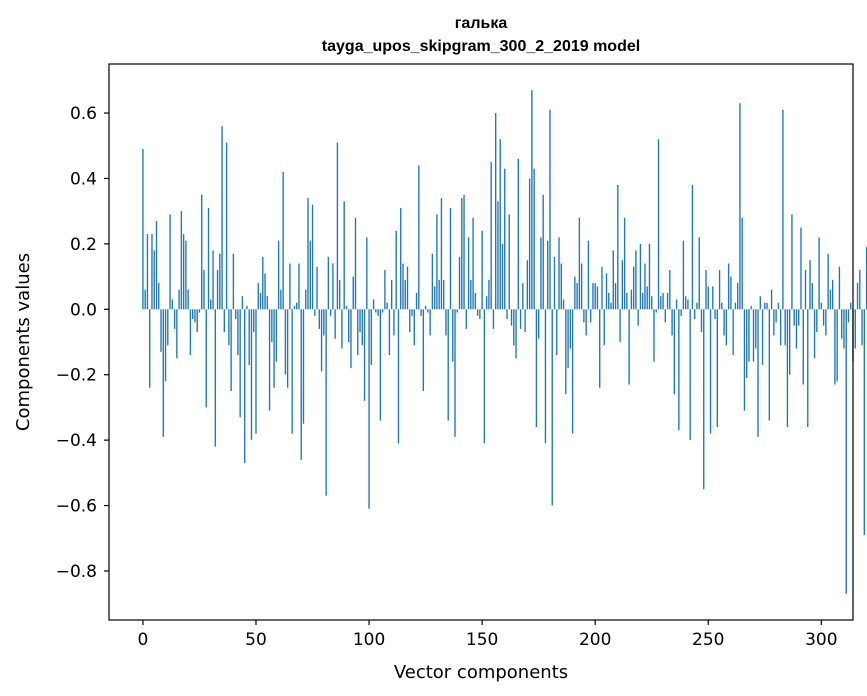  I want to click on y-tick-label: −0.8, so click(76, 572).